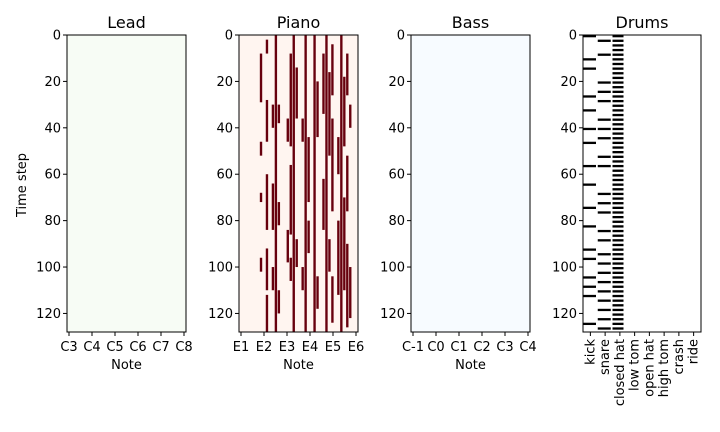 This screenshot has width=720, height=432. I want to click on panel-3-x-tick-label: high tom, so click(664, 368).